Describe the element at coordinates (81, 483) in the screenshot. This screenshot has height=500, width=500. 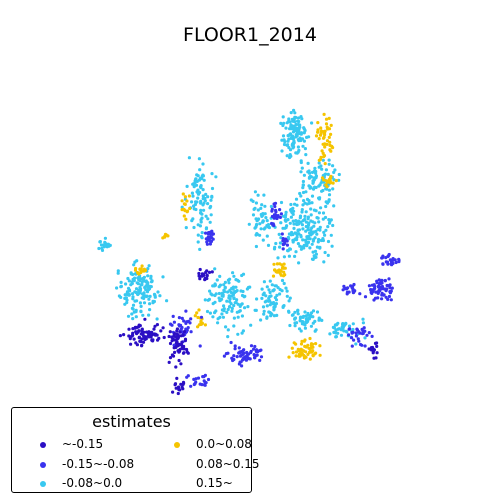
I see `legend-item: -0.08~0.0` at that location.